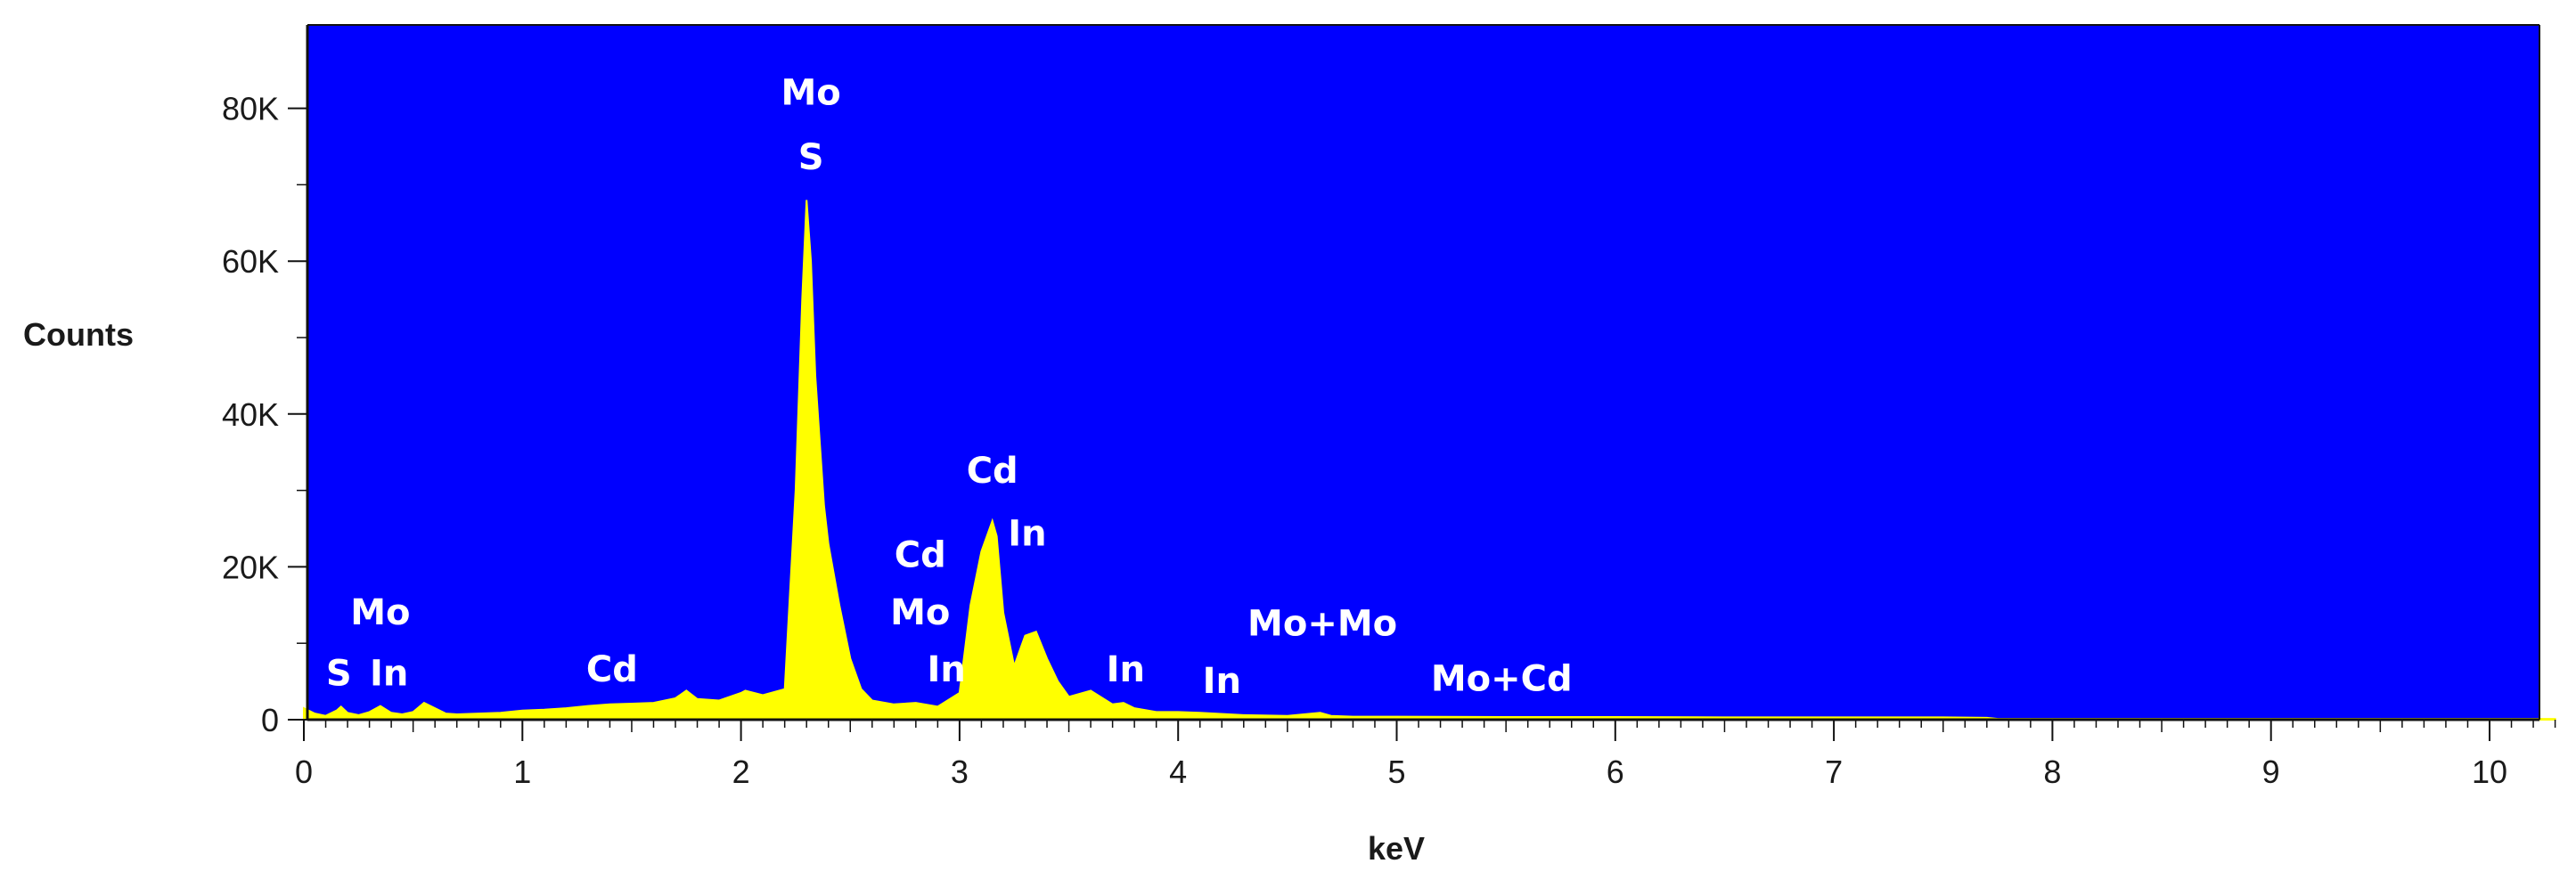 The width and height of the screenshot is (2576, 880). I want to click on y-axis: 0 20K 40K 60K 80K, so click(264, 414).